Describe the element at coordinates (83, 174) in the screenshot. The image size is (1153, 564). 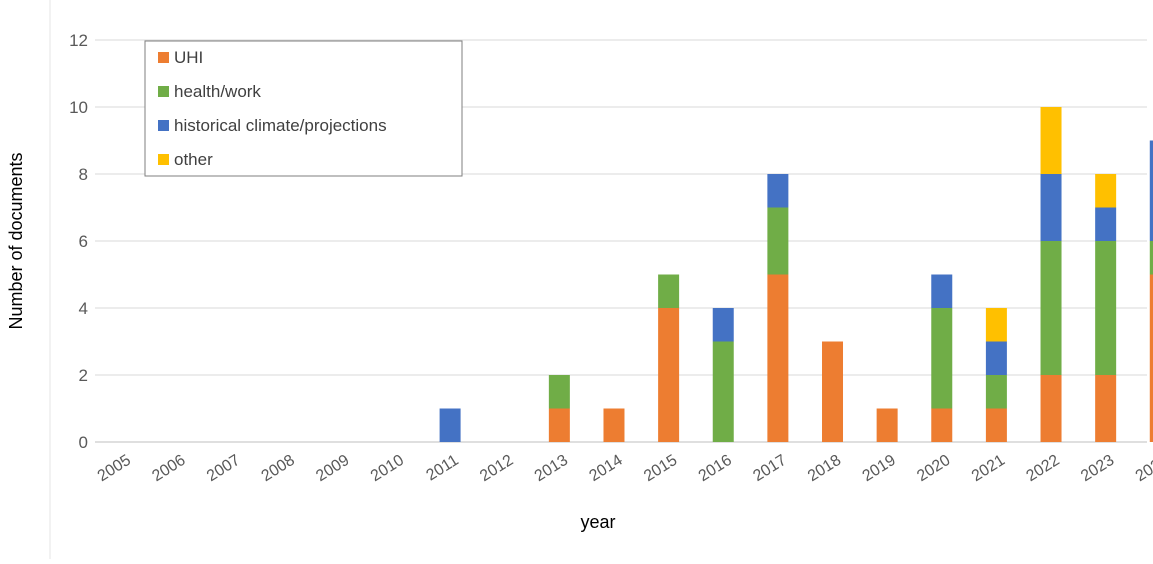
I see `y-tick-label: 8` at that location.